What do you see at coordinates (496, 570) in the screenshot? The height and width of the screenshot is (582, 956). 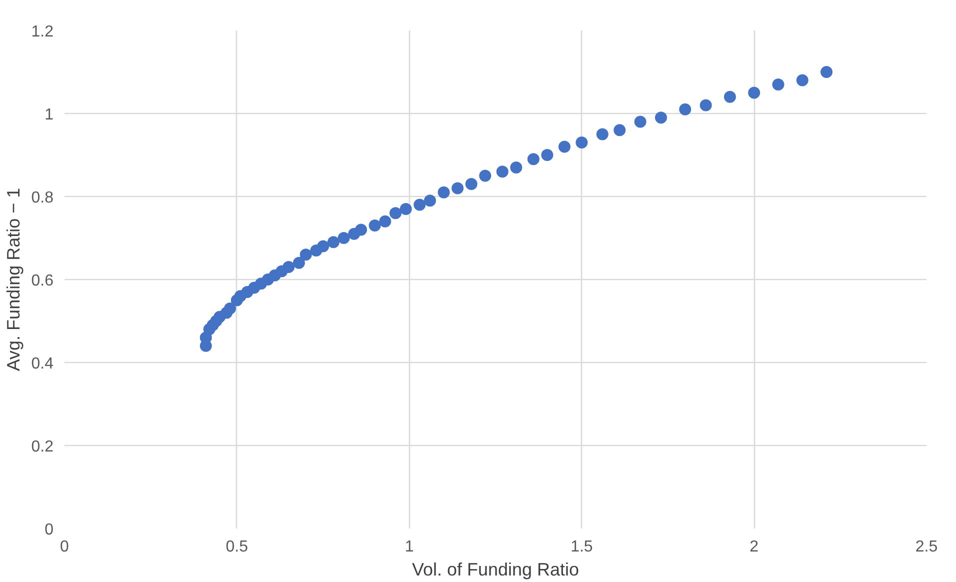 I see `x-axis-title: Vol. of Funding Ratio` at bounding box center [496, 570].